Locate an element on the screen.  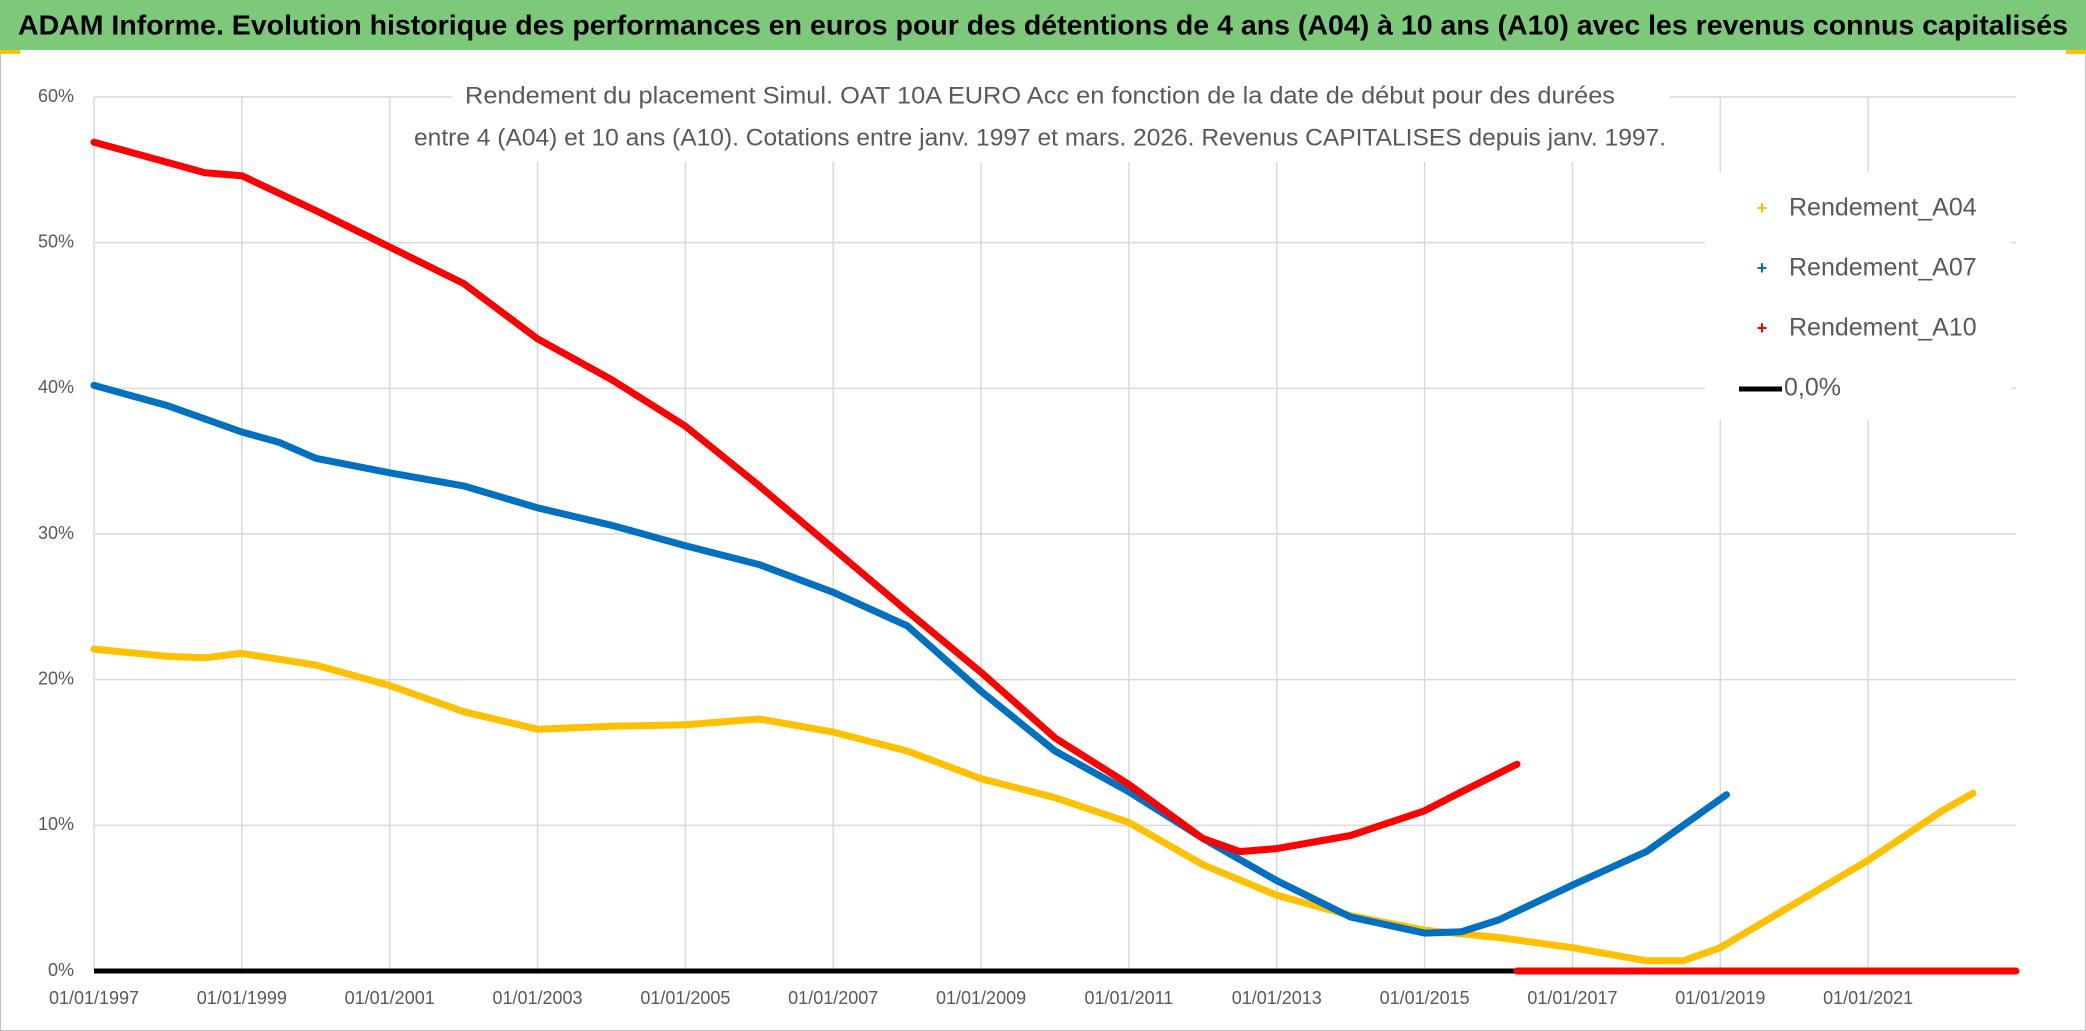
y-tick-label: 20% is located at coordinates (56, 678).